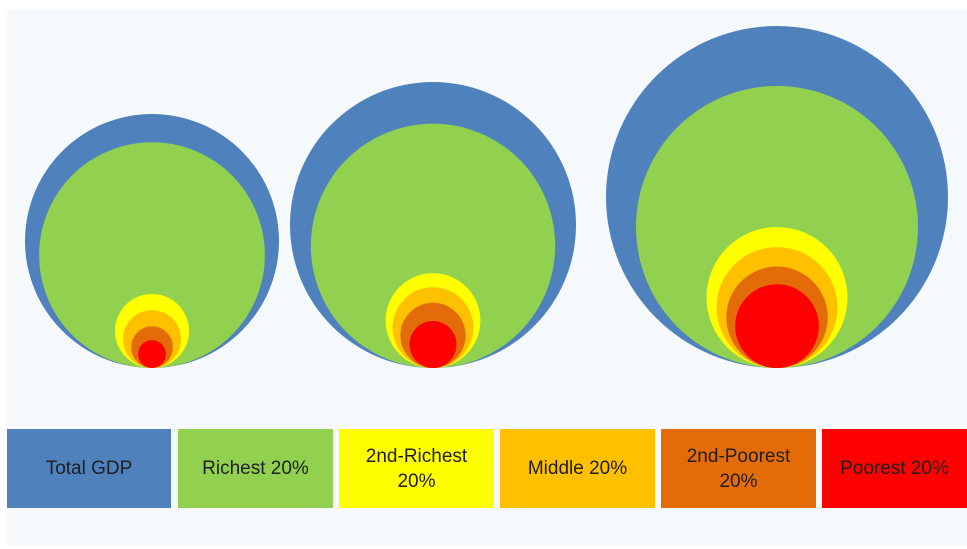 This screenshot has height=549, width=967. I want to click on legend-label-total-gdp: Total GDP, so click(89, 468).